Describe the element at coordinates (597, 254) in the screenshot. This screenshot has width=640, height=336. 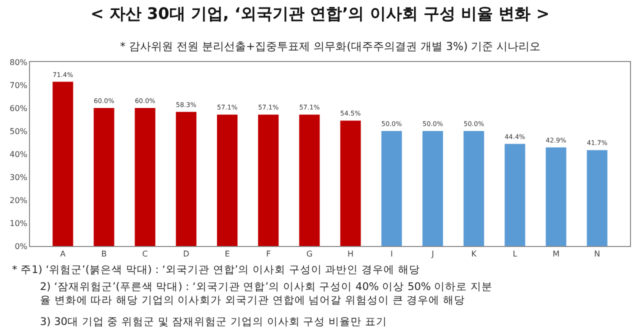
I see `x-tick-label: N` at that location.